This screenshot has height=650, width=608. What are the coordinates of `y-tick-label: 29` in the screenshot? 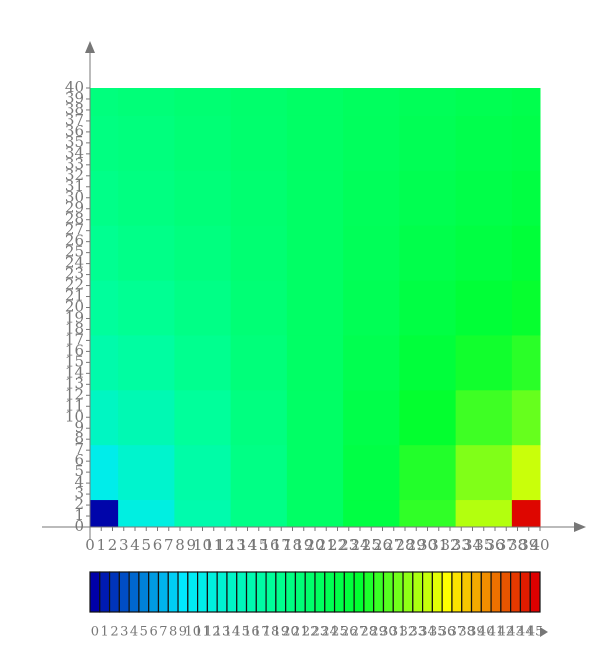 It's located at (74, 208).